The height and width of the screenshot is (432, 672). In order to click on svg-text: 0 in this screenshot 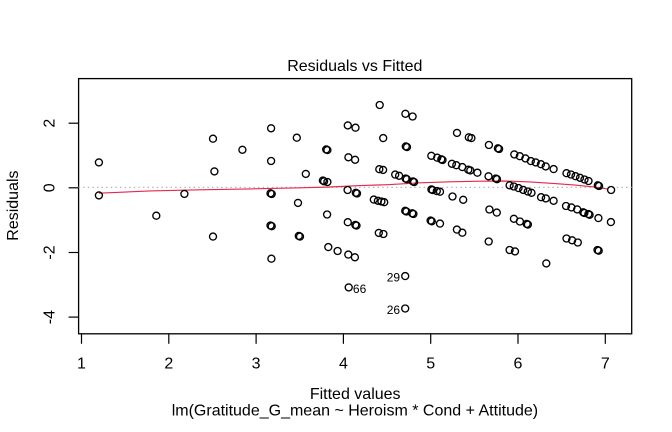, I will do `click(50, 187)`.